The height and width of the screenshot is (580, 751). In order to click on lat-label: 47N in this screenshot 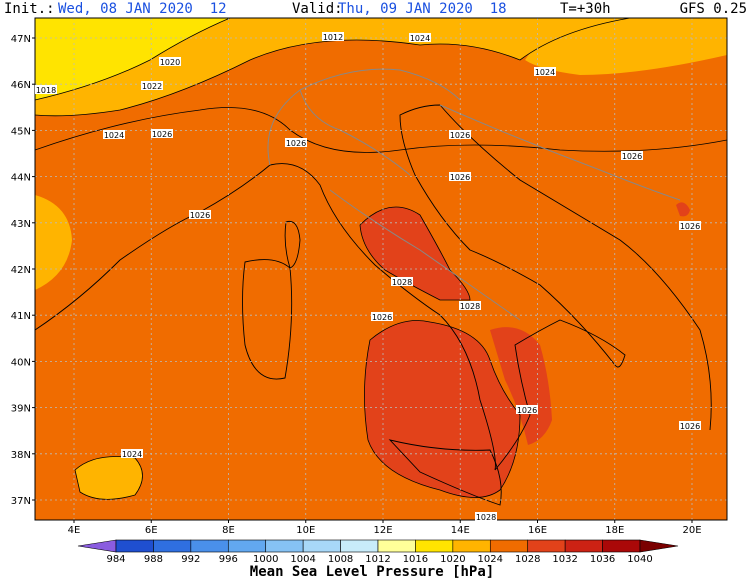, I will do `click(21, 39)`.